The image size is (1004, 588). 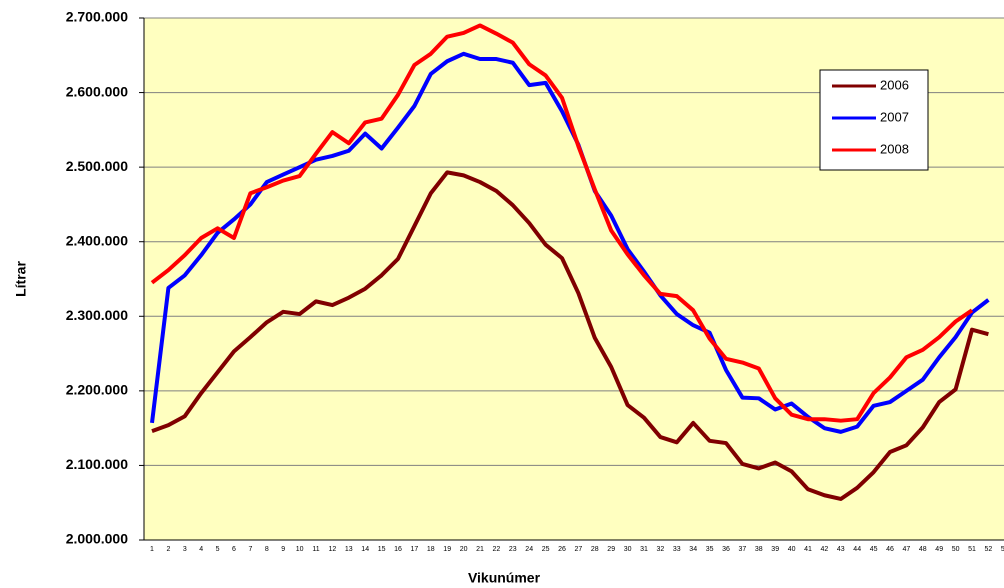 What do you see at coordinates (546, 549) in the screenshot?
I see `x-tick-label: 25` at bounding box center [546, 549].